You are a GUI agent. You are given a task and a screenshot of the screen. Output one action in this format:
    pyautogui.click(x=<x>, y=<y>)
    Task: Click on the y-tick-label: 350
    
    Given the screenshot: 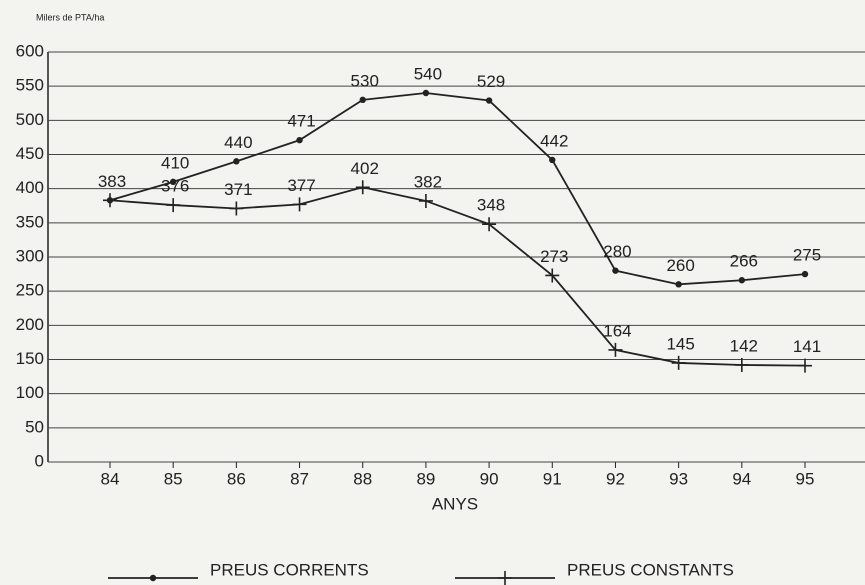 What is the action you would take?
    pyautogui.click(x=30, y=221)
    